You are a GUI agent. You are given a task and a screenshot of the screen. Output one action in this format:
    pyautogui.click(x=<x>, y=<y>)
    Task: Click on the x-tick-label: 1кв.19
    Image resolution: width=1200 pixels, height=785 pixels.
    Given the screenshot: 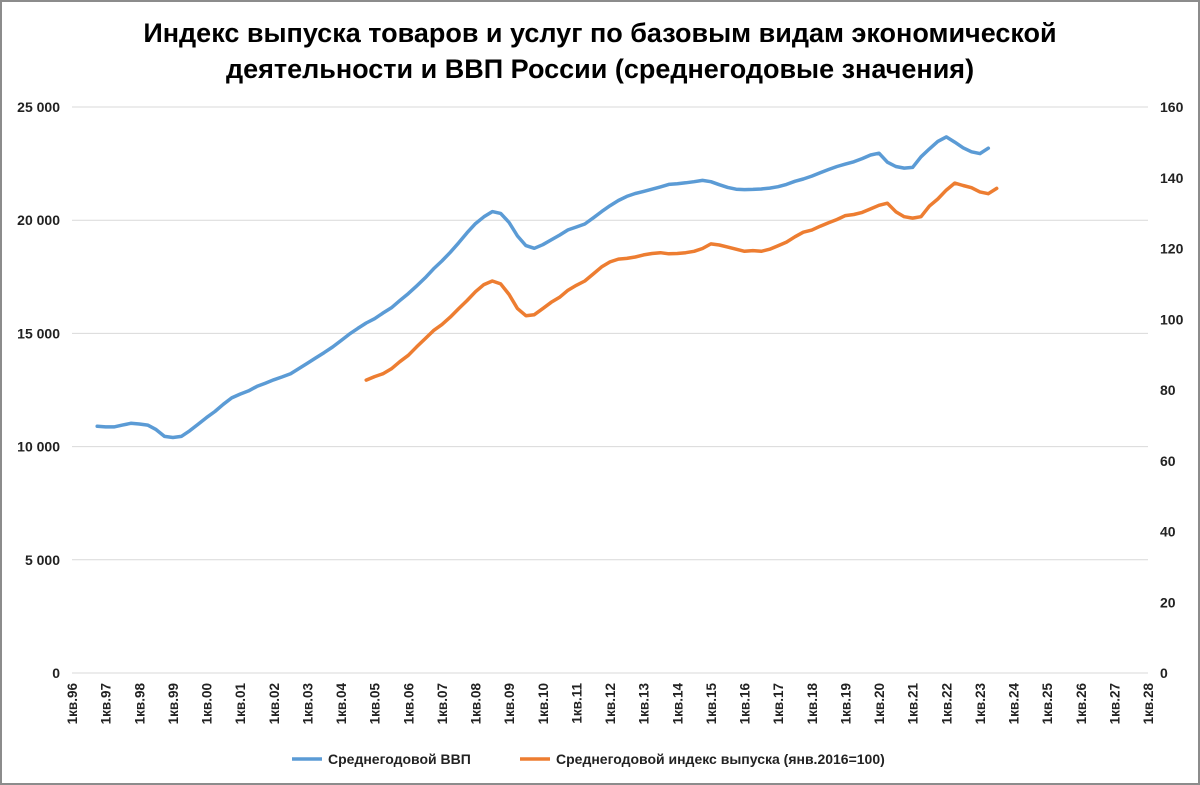 What is the action you would take?
    pyautogui.click(x=845, y=703)
    